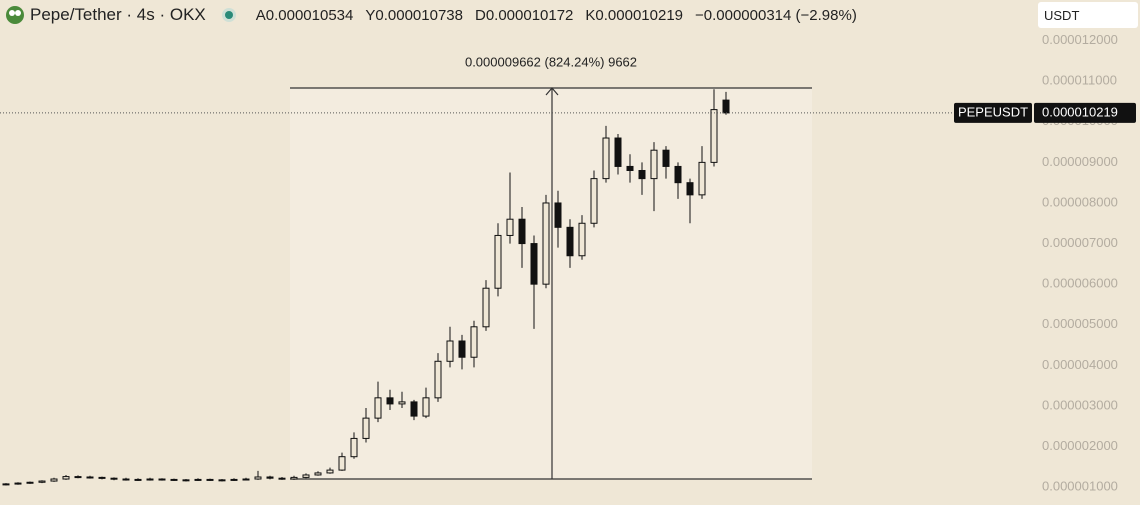 This screenshot has width=1140, height=505. I want to click on ohlc-value: 0.000010534, so click(309, 15).